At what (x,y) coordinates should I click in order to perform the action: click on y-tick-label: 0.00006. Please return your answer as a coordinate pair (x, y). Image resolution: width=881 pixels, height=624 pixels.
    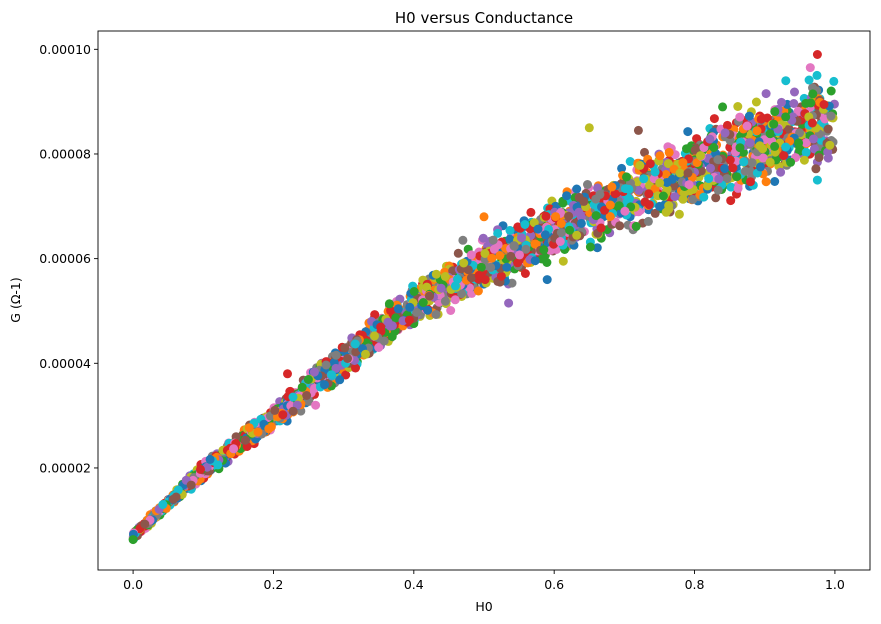
    Looking at the image, I should click on (65, 258).